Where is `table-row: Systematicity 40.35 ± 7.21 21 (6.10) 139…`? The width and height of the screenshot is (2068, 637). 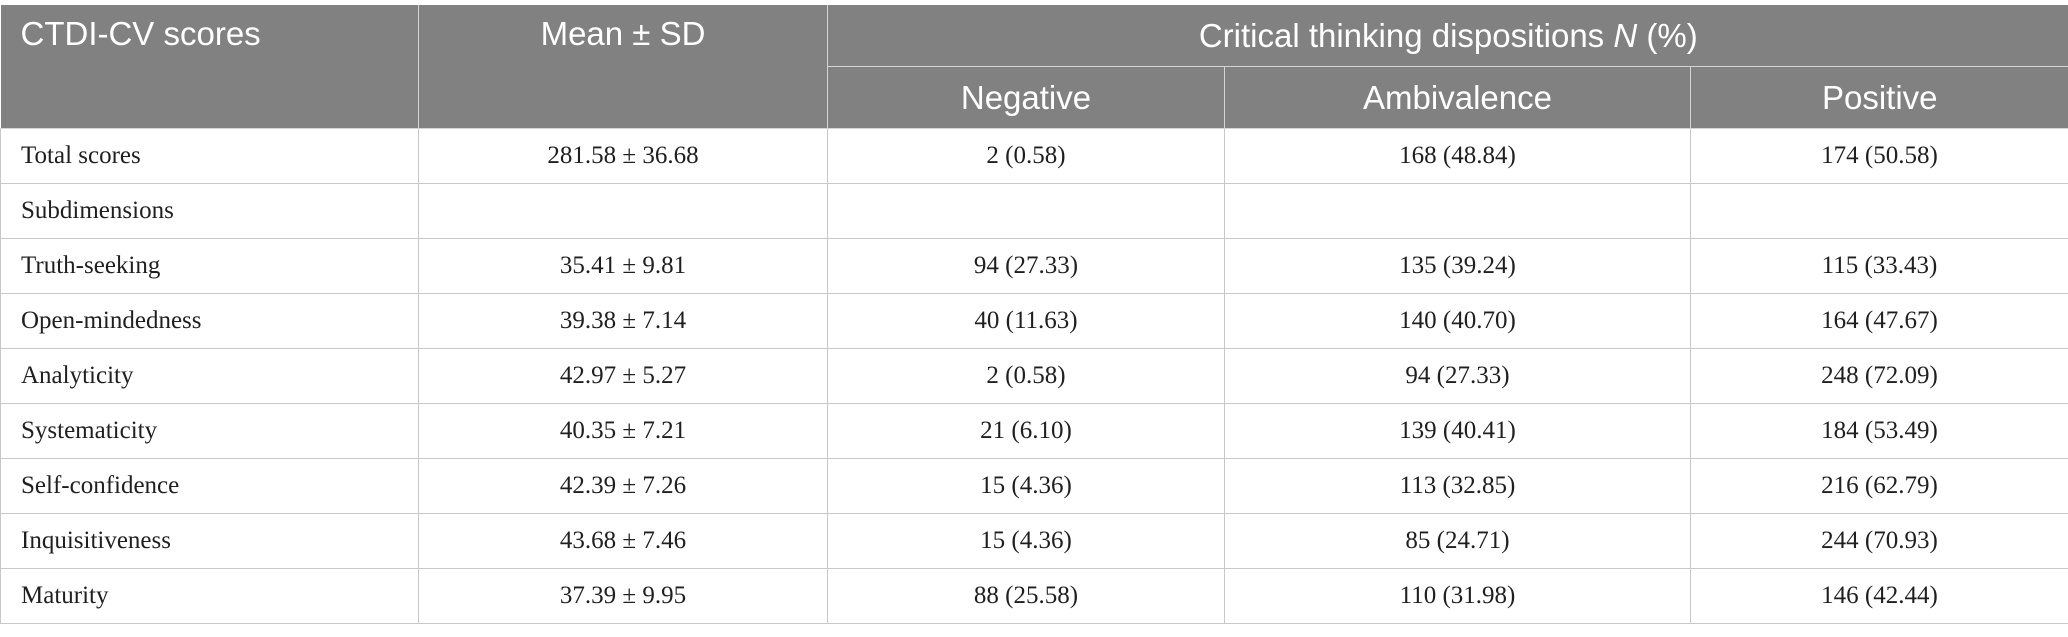 table-row: Systematicity 40.35 ± 7.21 21 (6.10) 139… is located at coordinates (1034, 431).